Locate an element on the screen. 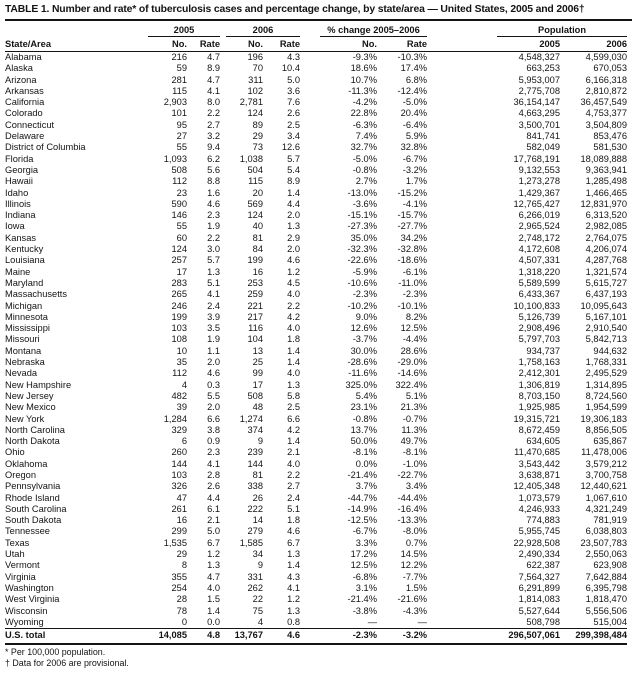  value-cell: 34 is located at coordinates (257, 554).